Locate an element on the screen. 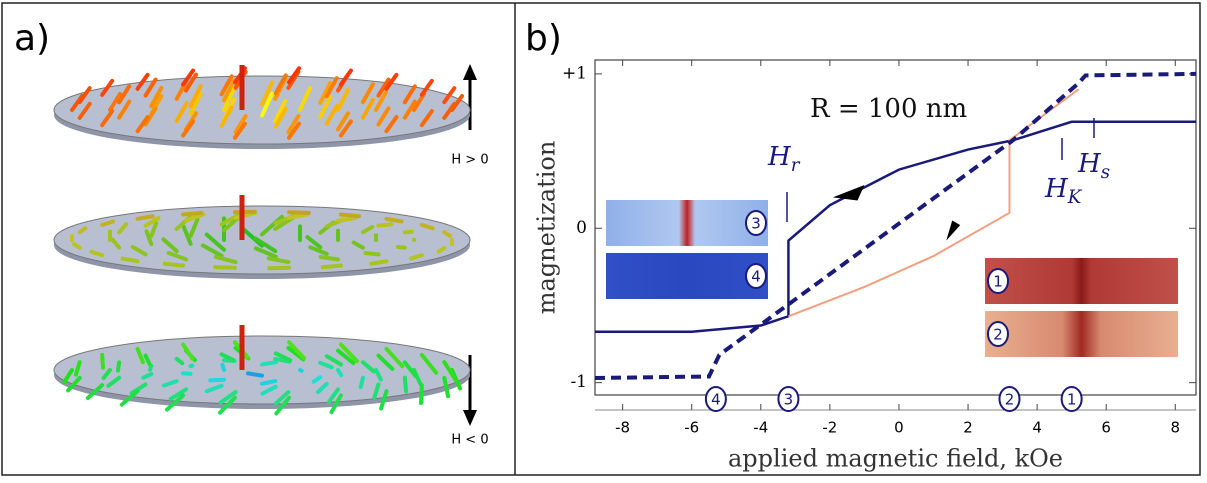 The width and height of the screenshot is (1207, 483). y-tick-label: 0 is located at coordinates (581, 228).